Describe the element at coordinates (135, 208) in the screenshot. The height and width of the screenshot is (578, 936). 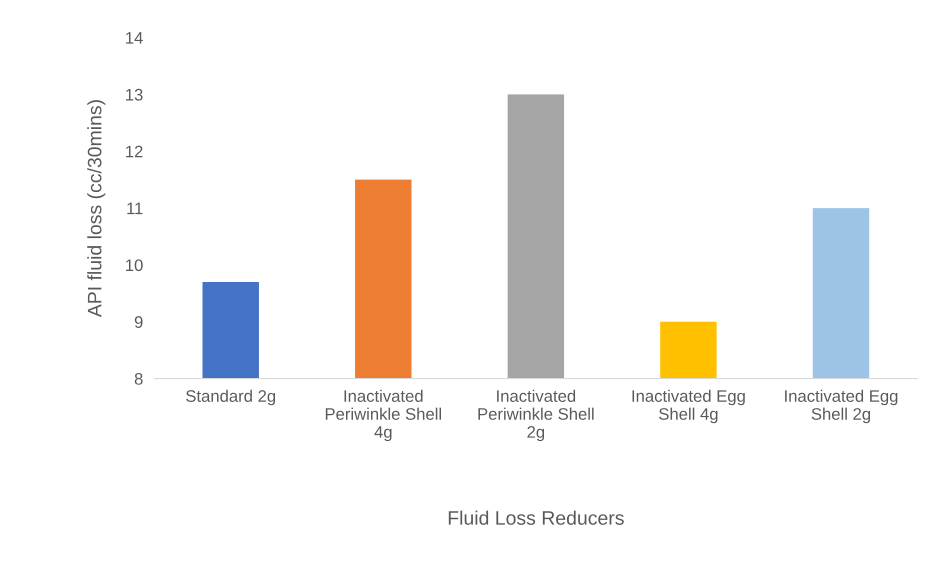
I see `y-tick-label: 11` at that location.